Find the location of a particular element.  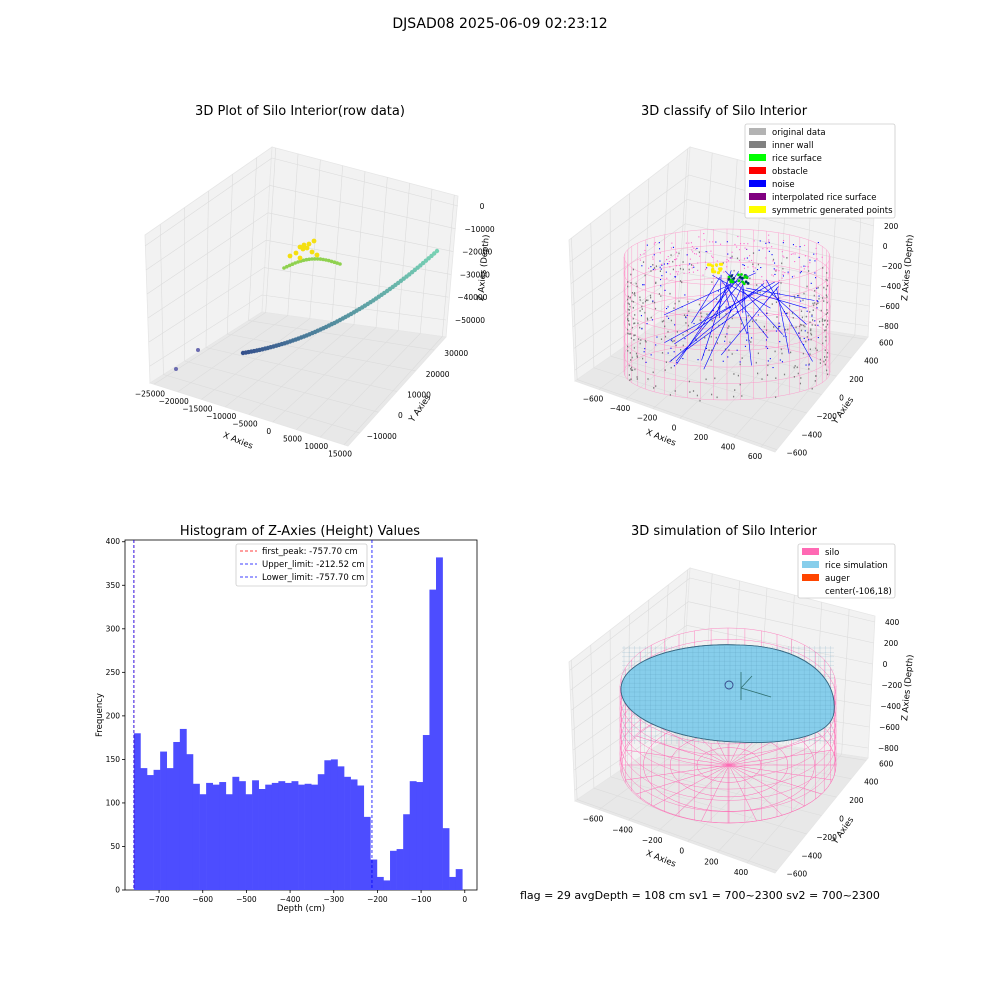

panel2-symmetric-point is located at coordinates (713, 269).